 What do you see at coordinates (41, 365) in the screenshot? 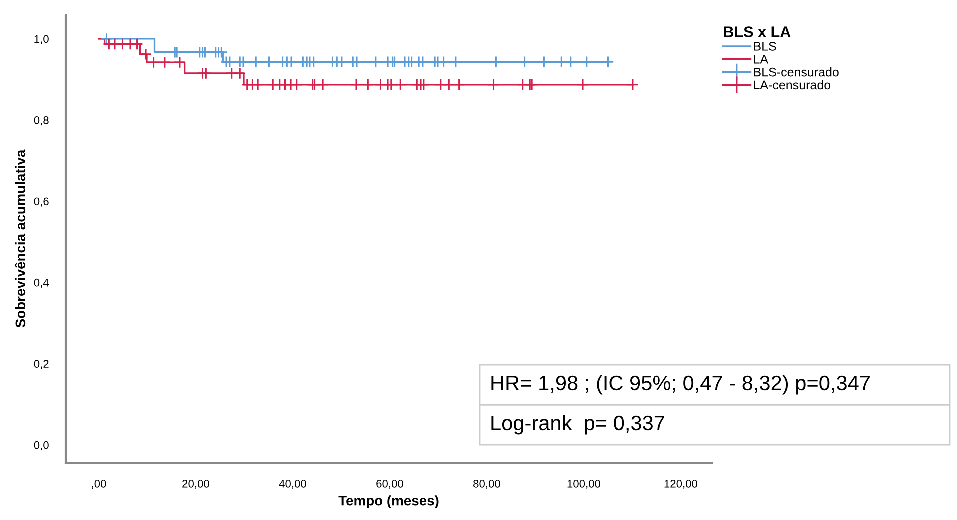
I see `y-tick-label: 0,2` at bounding box center [41, 365].